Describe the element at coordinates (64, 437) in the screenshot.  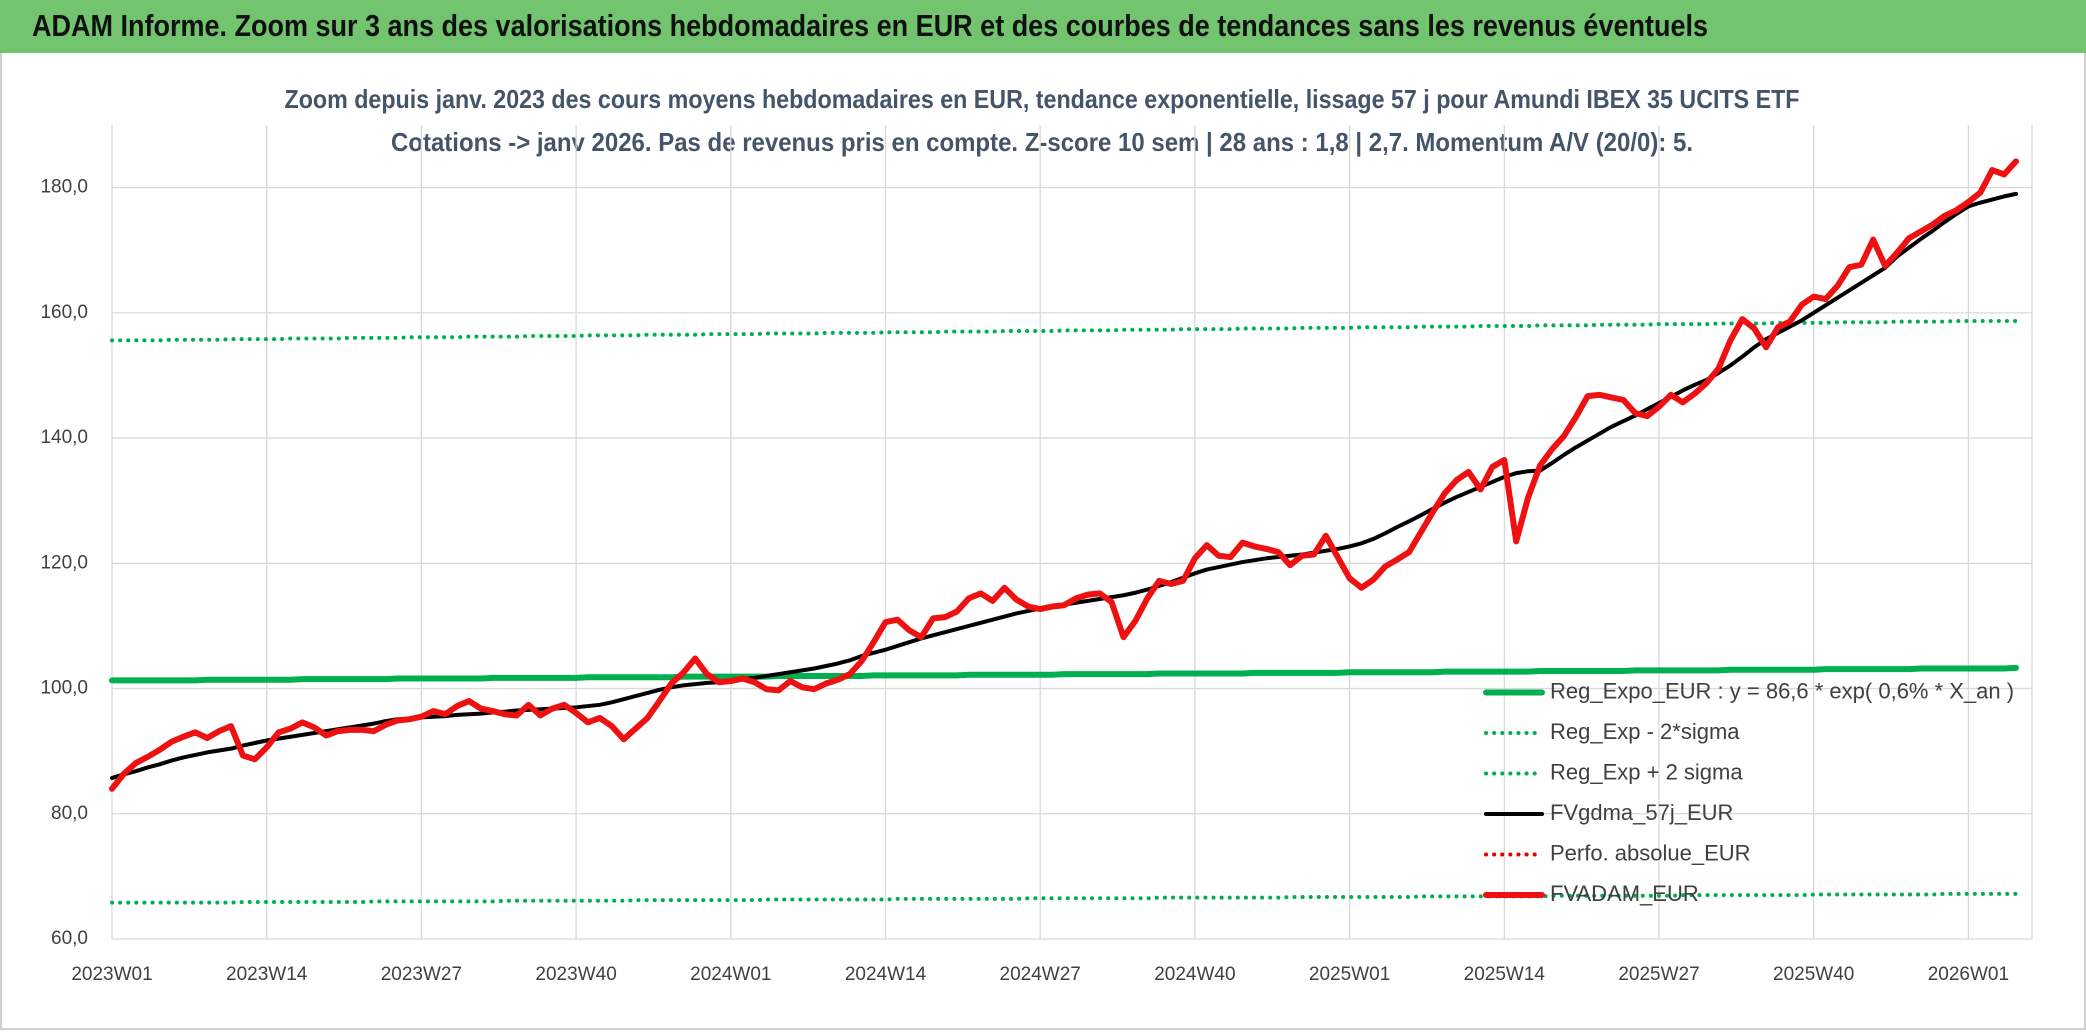
I see `y-tick-label: 140,0` at that location.